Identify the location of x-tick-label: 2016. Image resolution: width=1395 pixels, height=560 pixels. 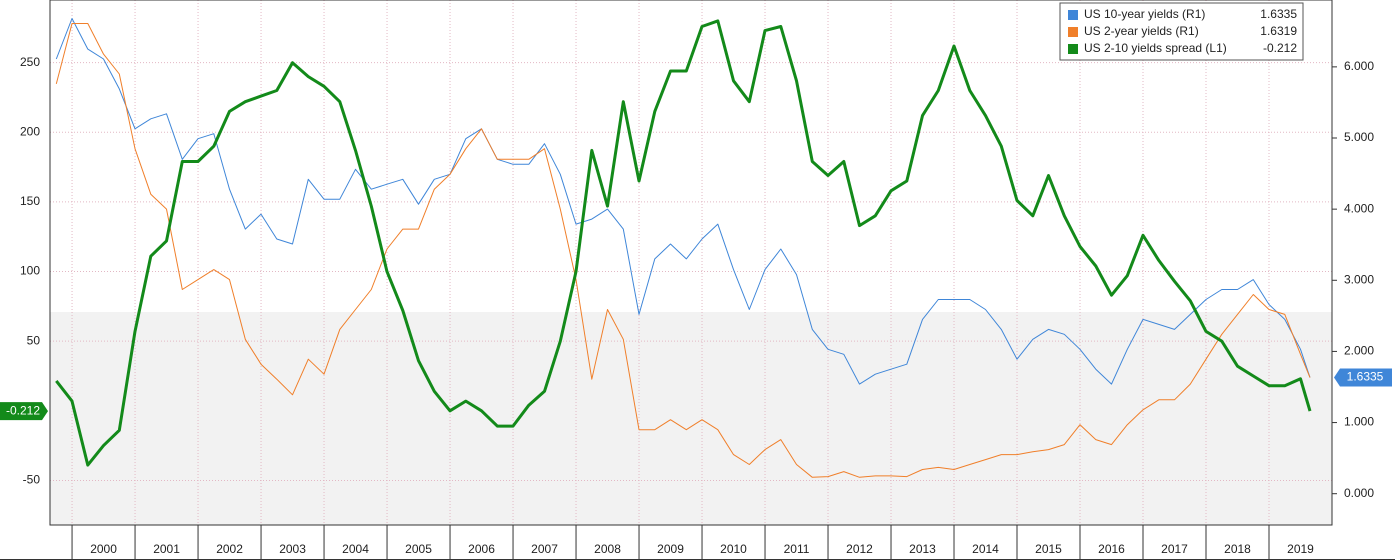
(1111, 549).